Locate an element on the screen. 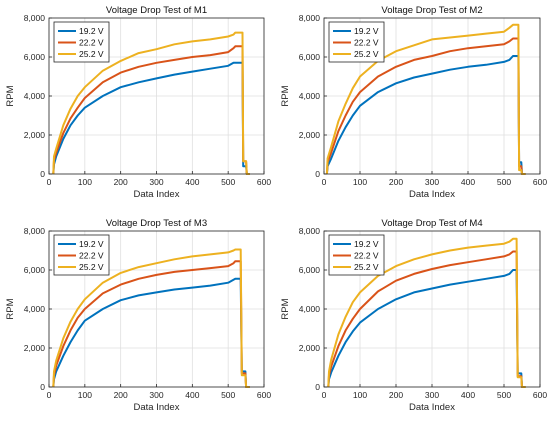 The width and height of the screenshot is (550, 423). panel1-y-tick-label: 2,000 is located at coordinates (35, 135).